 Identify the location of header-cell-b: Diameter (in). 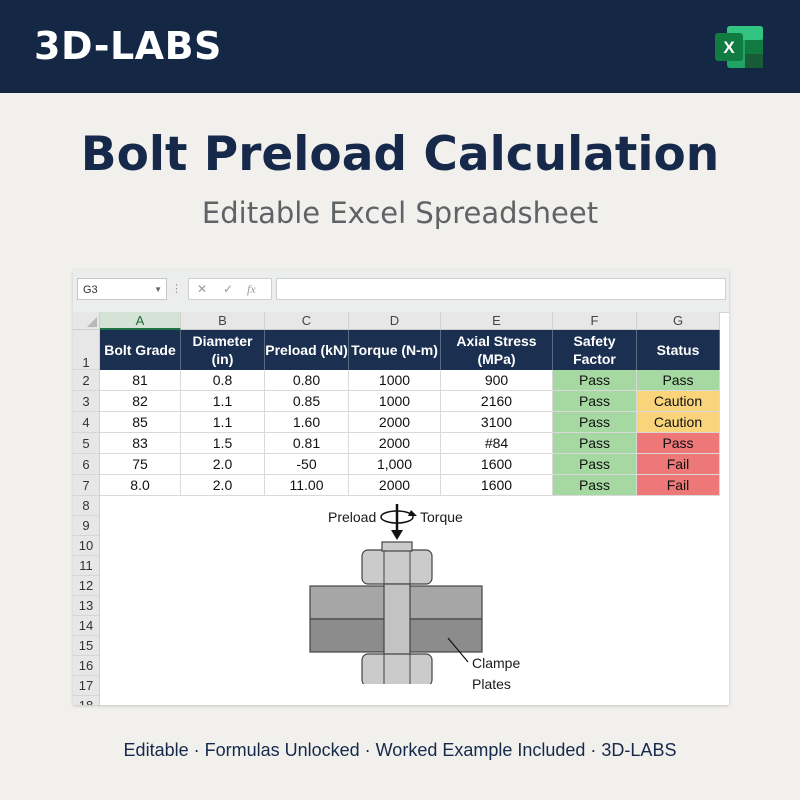
(223, 350).